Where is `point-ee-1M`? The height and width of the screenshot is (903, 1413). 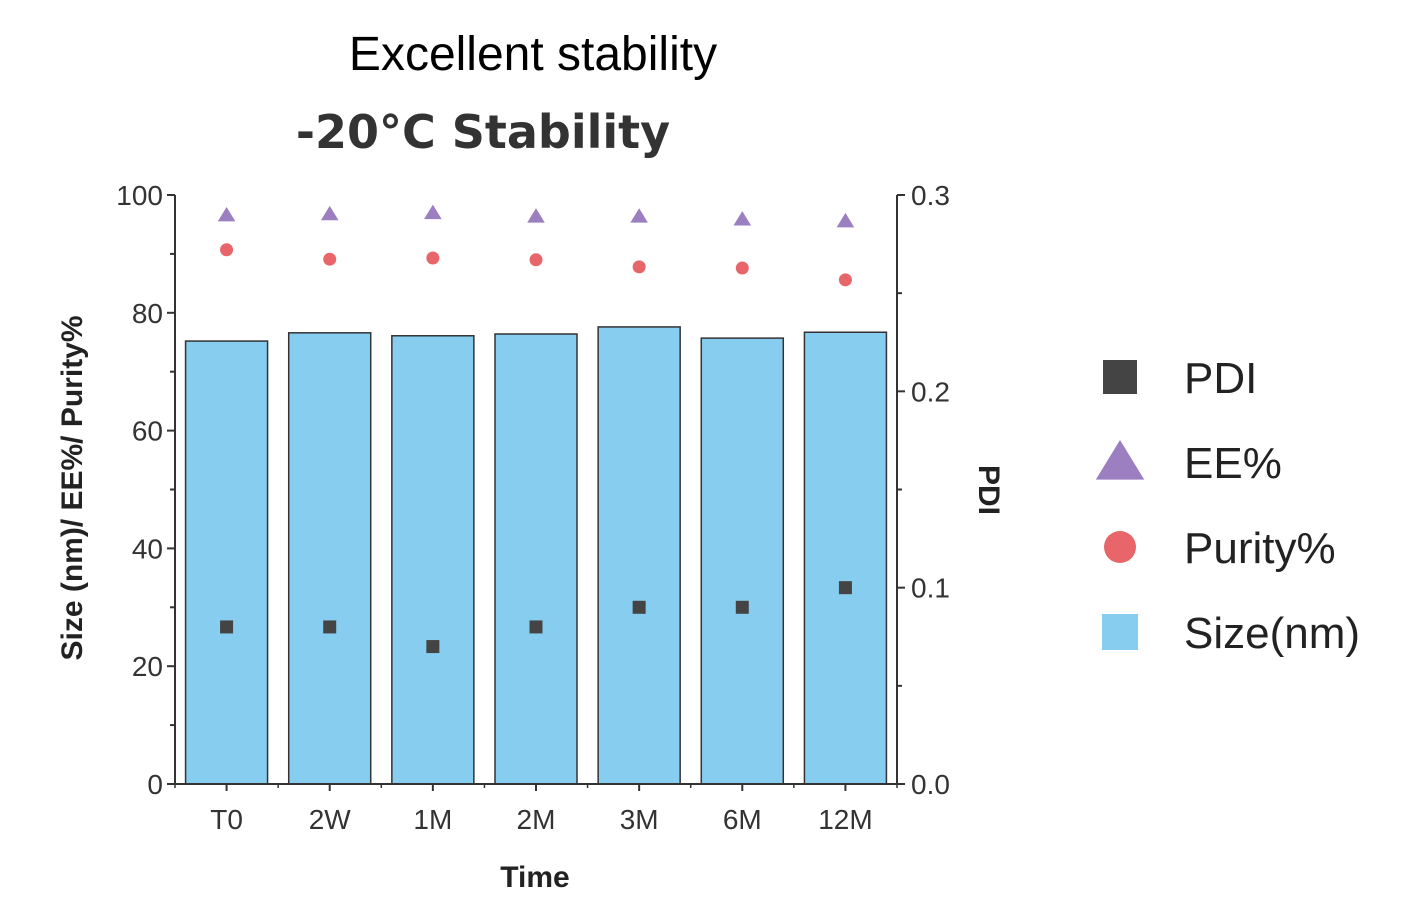
point-ee-1M is located at coordinates (433, 212).